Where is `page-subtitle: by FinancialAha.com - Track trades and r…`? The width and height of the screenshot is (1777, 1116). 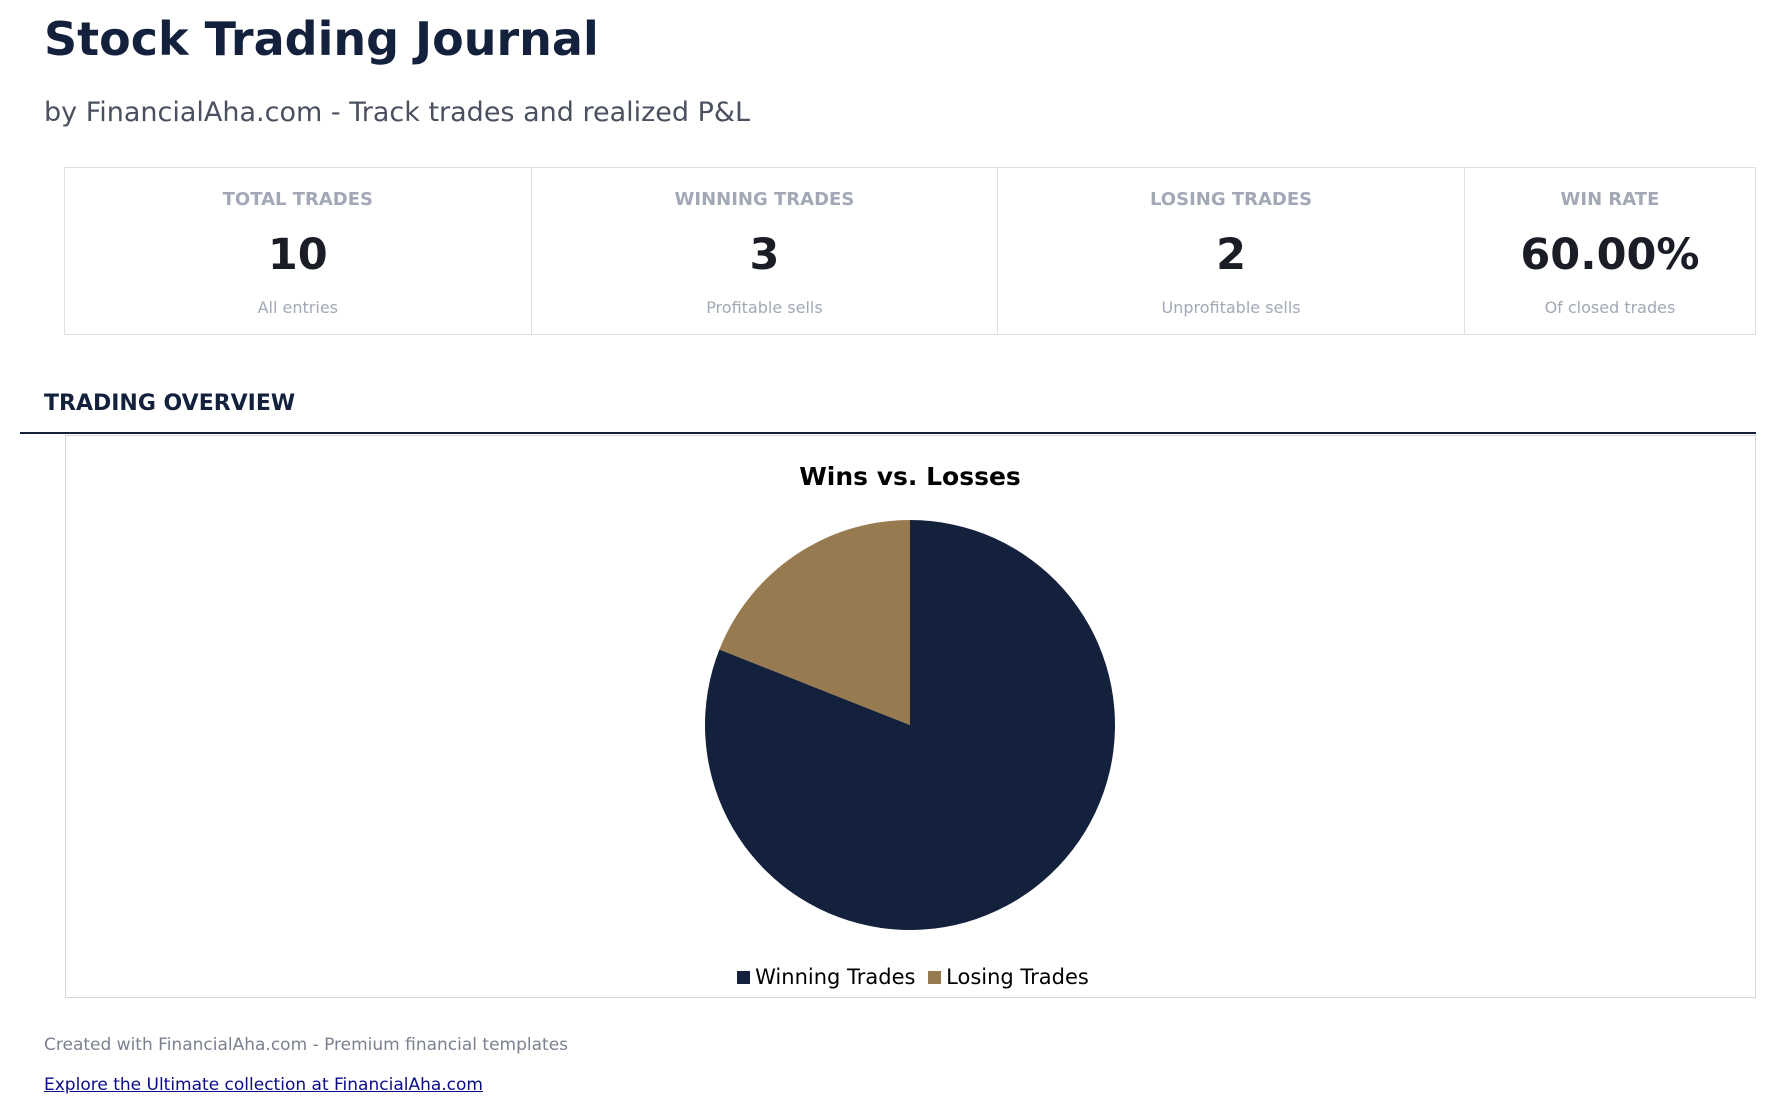
page-subtitle: by FinancialAha.com - Track trades and r… is located at coordinates (397, 112).